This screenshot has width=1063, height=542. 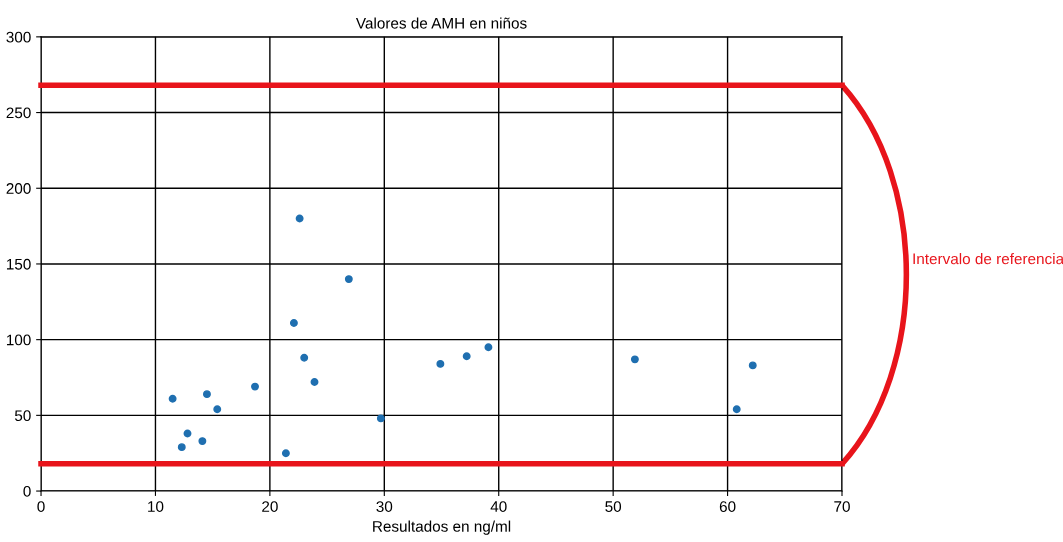 What do you see at coordinates (18, 113) in the screenshot?
I see `y-tick-label: 250` at bounding box center [18, 113].